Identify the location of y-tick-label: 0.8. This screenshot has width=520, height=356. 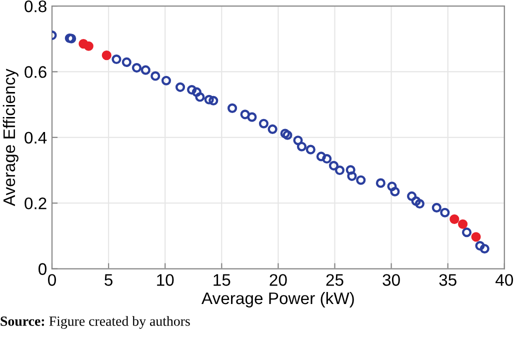
(35, 6).